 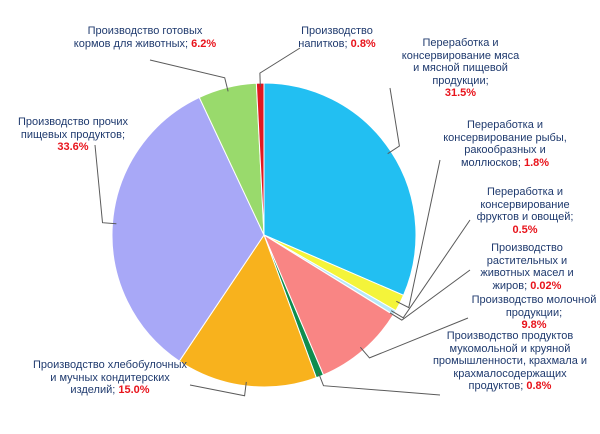 What do you see at coordinates (379, 384) in the screenshot?
I see `leader-line-flour` at bounding box center [379, 384].